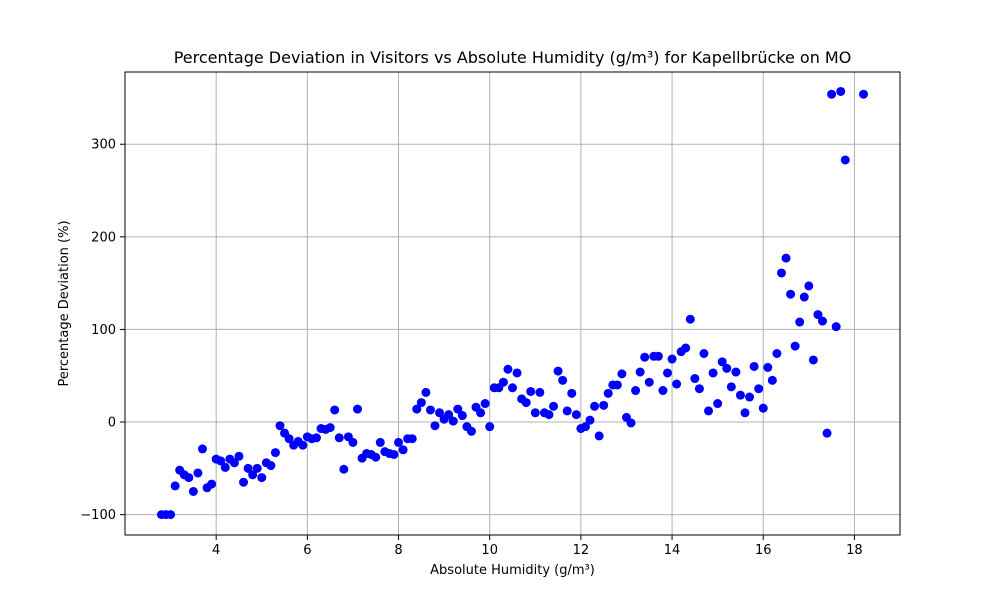  I want to click on y-tick-label: 300, so click(103, 145).